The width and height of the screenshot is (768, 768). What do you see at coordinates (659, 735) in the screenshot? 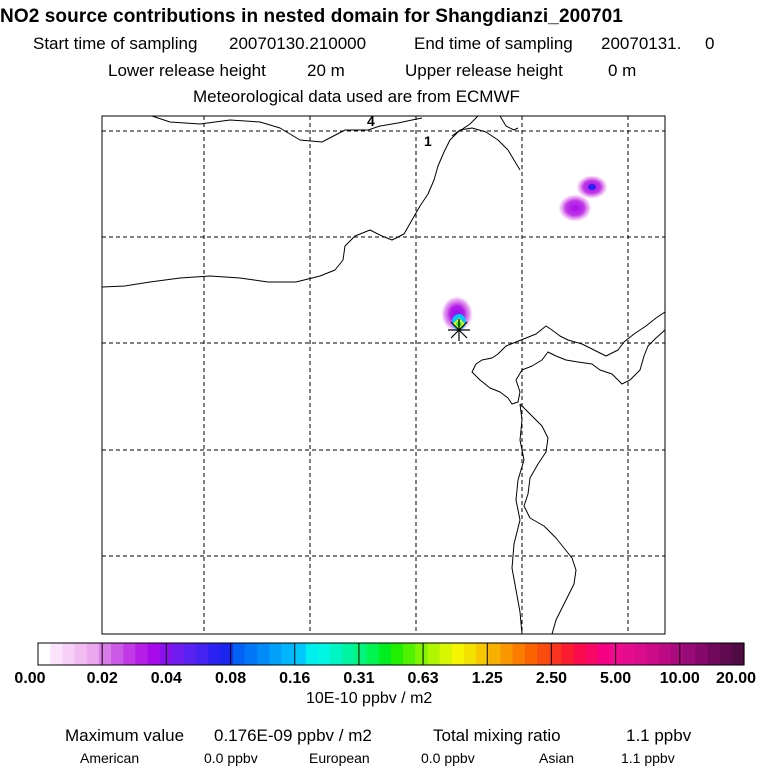
I see `total-mixing-value: 1.1 ppbv` at bounding box center [659, 735].